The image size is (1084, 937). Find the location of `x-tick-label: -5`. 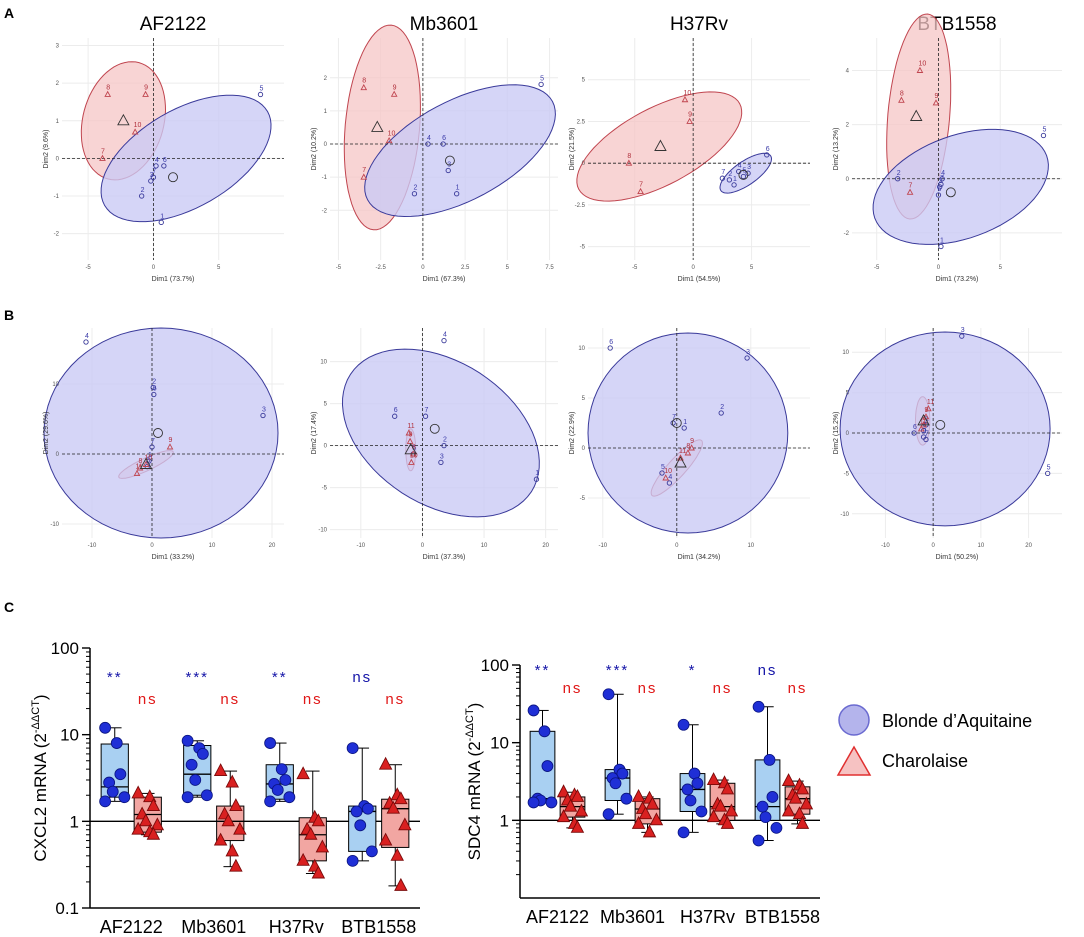

x-tick-label: -5 is located at coordinates (339, 268).